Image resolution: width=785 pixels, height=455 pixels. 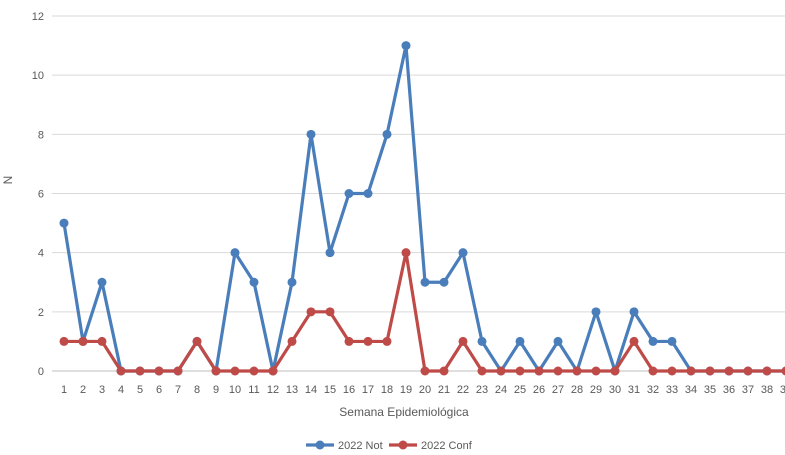 What do you see at coordinates (539, 390) in the screenshot?
I see `x-tick-label: 26` at bounding box center [539, 390].